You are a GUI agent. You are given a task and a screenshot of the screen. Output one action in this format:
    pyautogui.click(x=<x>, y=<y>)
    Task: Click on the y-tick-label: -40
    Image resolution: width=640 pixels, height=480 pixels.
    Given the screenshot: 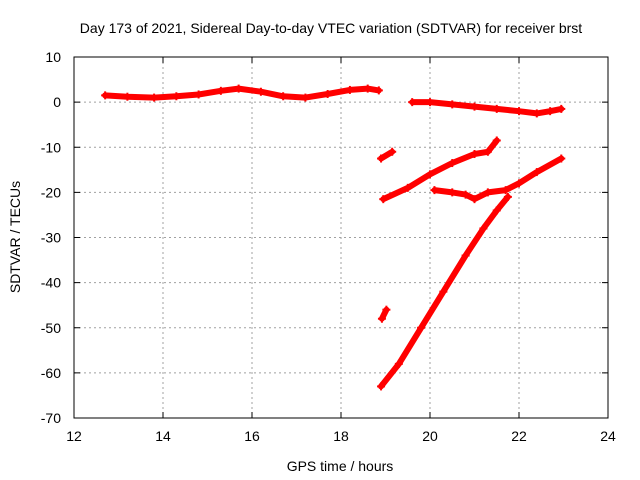 What is the action you would take?
    pyautogui.click(x=51, y=283)
    